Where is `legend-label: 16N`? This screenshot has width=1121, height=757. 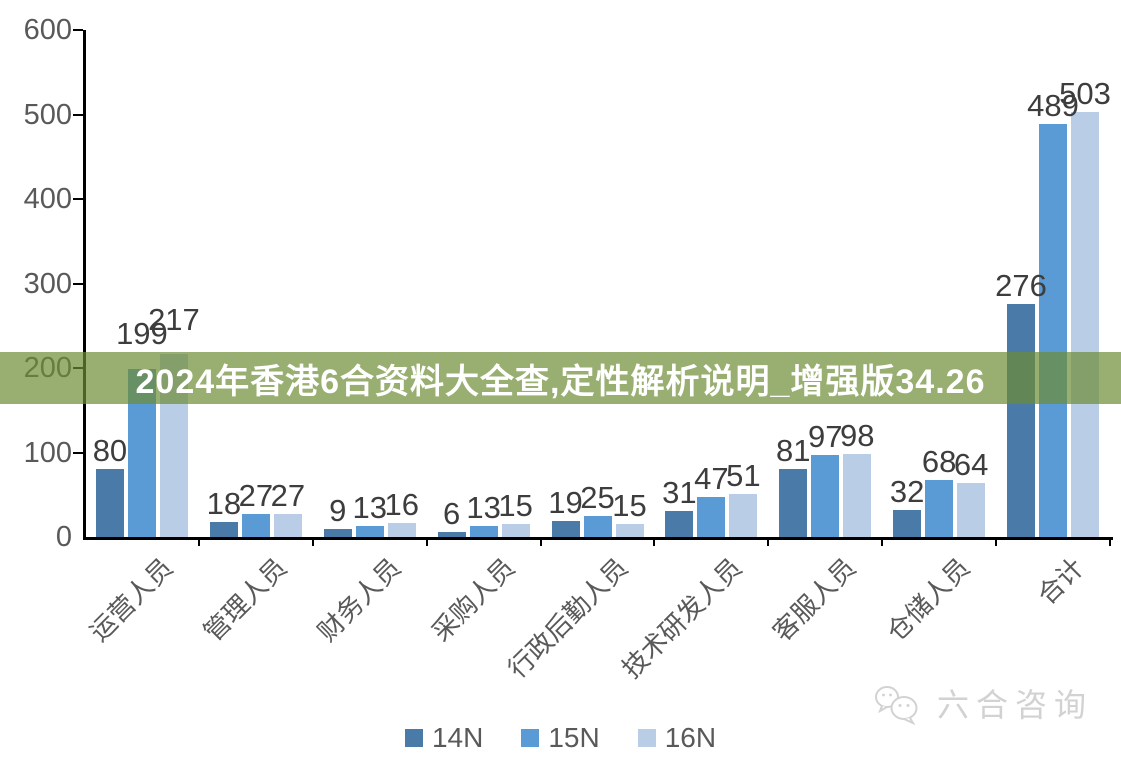
legend-label: 16N is located at coordinates (690, 737).